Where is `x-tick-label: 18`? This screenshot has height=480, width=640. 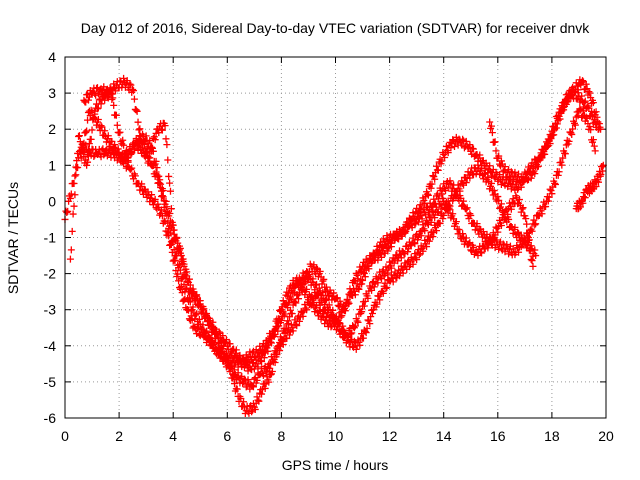 x-tick-label: 18 is located at coordinates (552, 436).